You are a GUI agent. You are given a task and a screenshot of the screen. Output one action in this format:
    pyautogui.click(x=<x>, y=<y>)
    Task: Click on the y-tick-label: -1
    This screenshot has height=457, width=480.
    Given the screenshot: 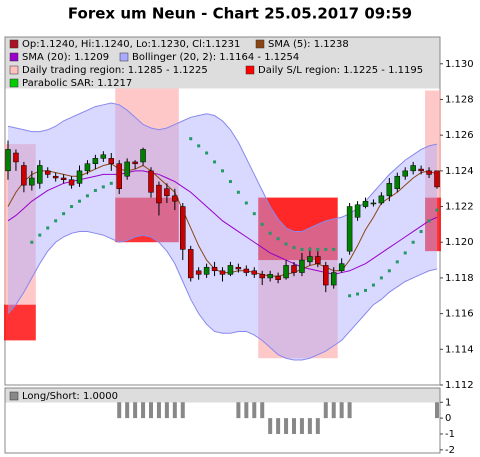 What is the action you would take?
    pyautogui.click(x=450, y=434)
    